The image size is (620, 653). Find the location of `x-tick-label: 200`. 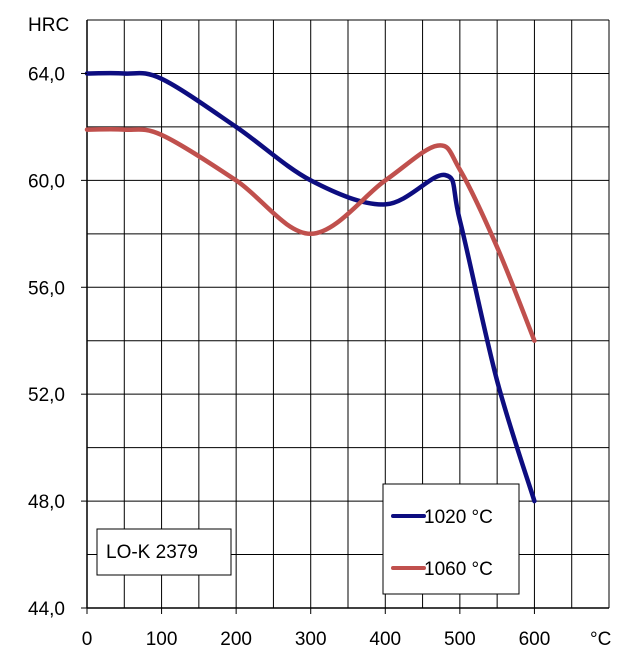

x-tick-label: 200 is located at coordinates (236, 639).